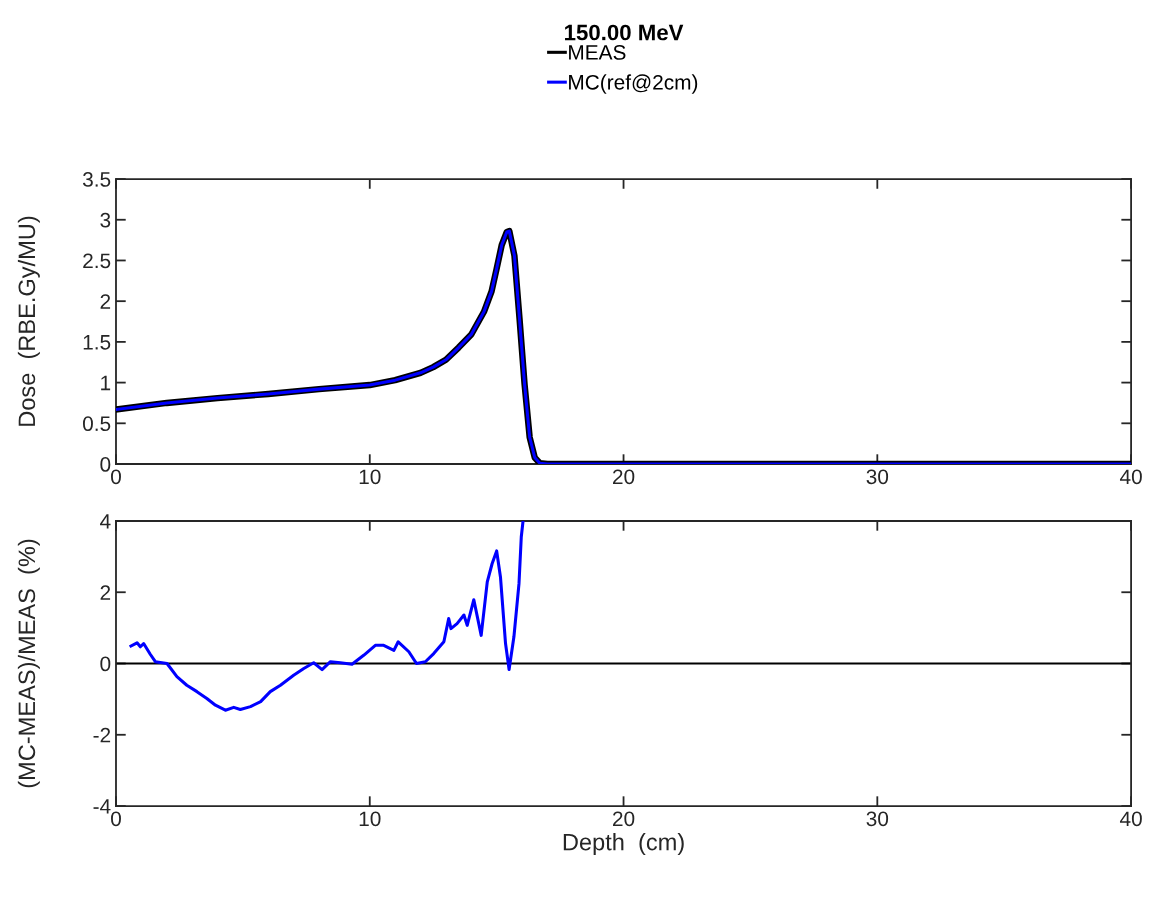 The height and width of the screenshot is (897, 1153). What do you see at coordinates (623, 844) in the screenshot?
I see `x-axis-title: Depth (cm)` at bounding box center [623, 844].